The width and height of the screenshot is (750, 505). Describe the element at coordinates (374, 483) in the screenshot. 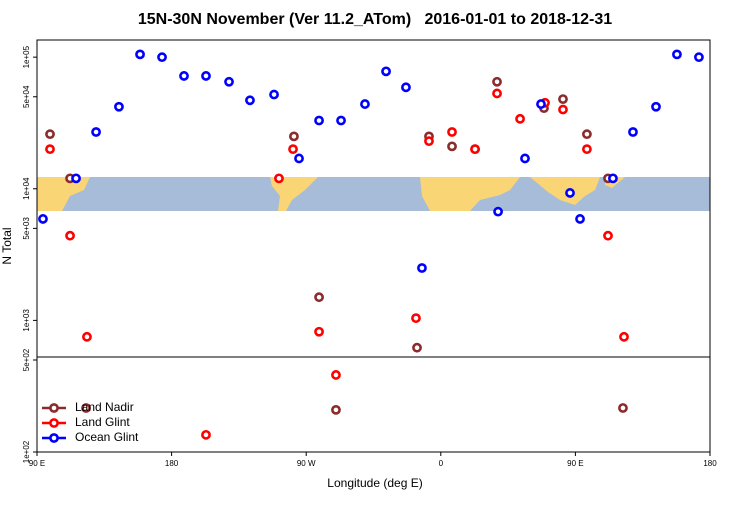

I see `x-axis-label: Longitude (deg E)` at that location.